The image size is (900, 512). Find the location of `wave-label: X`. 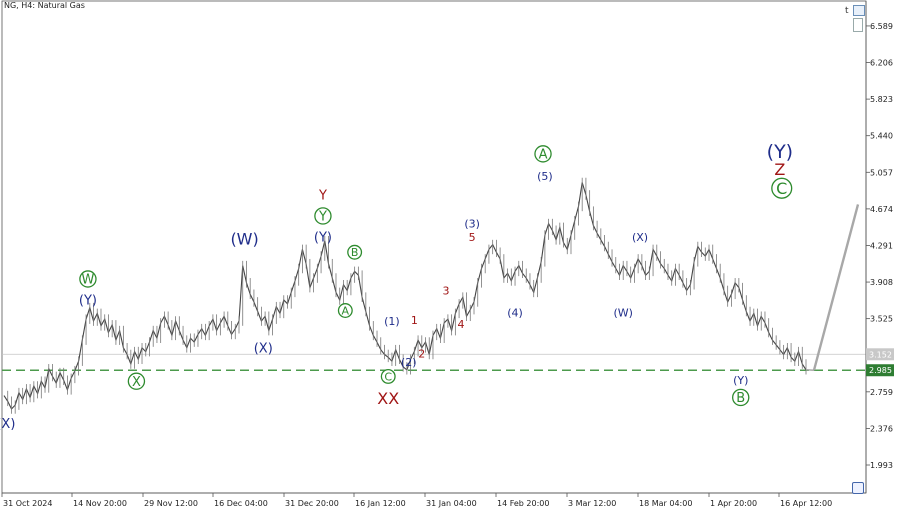

wave-label: X is located at coordinates (136, 382).